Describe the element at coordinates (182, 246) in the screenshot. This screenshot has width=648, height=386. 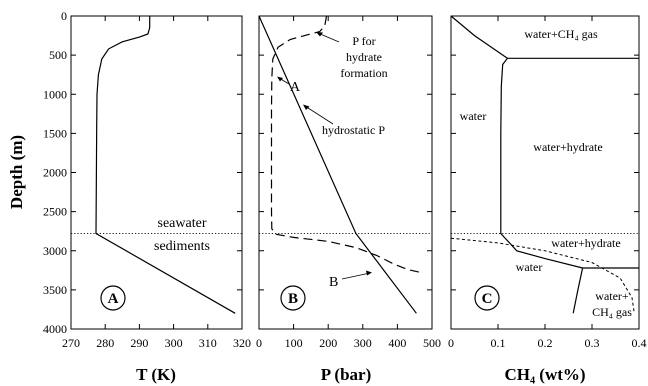
I see `sediments-label: sediments` at that location.